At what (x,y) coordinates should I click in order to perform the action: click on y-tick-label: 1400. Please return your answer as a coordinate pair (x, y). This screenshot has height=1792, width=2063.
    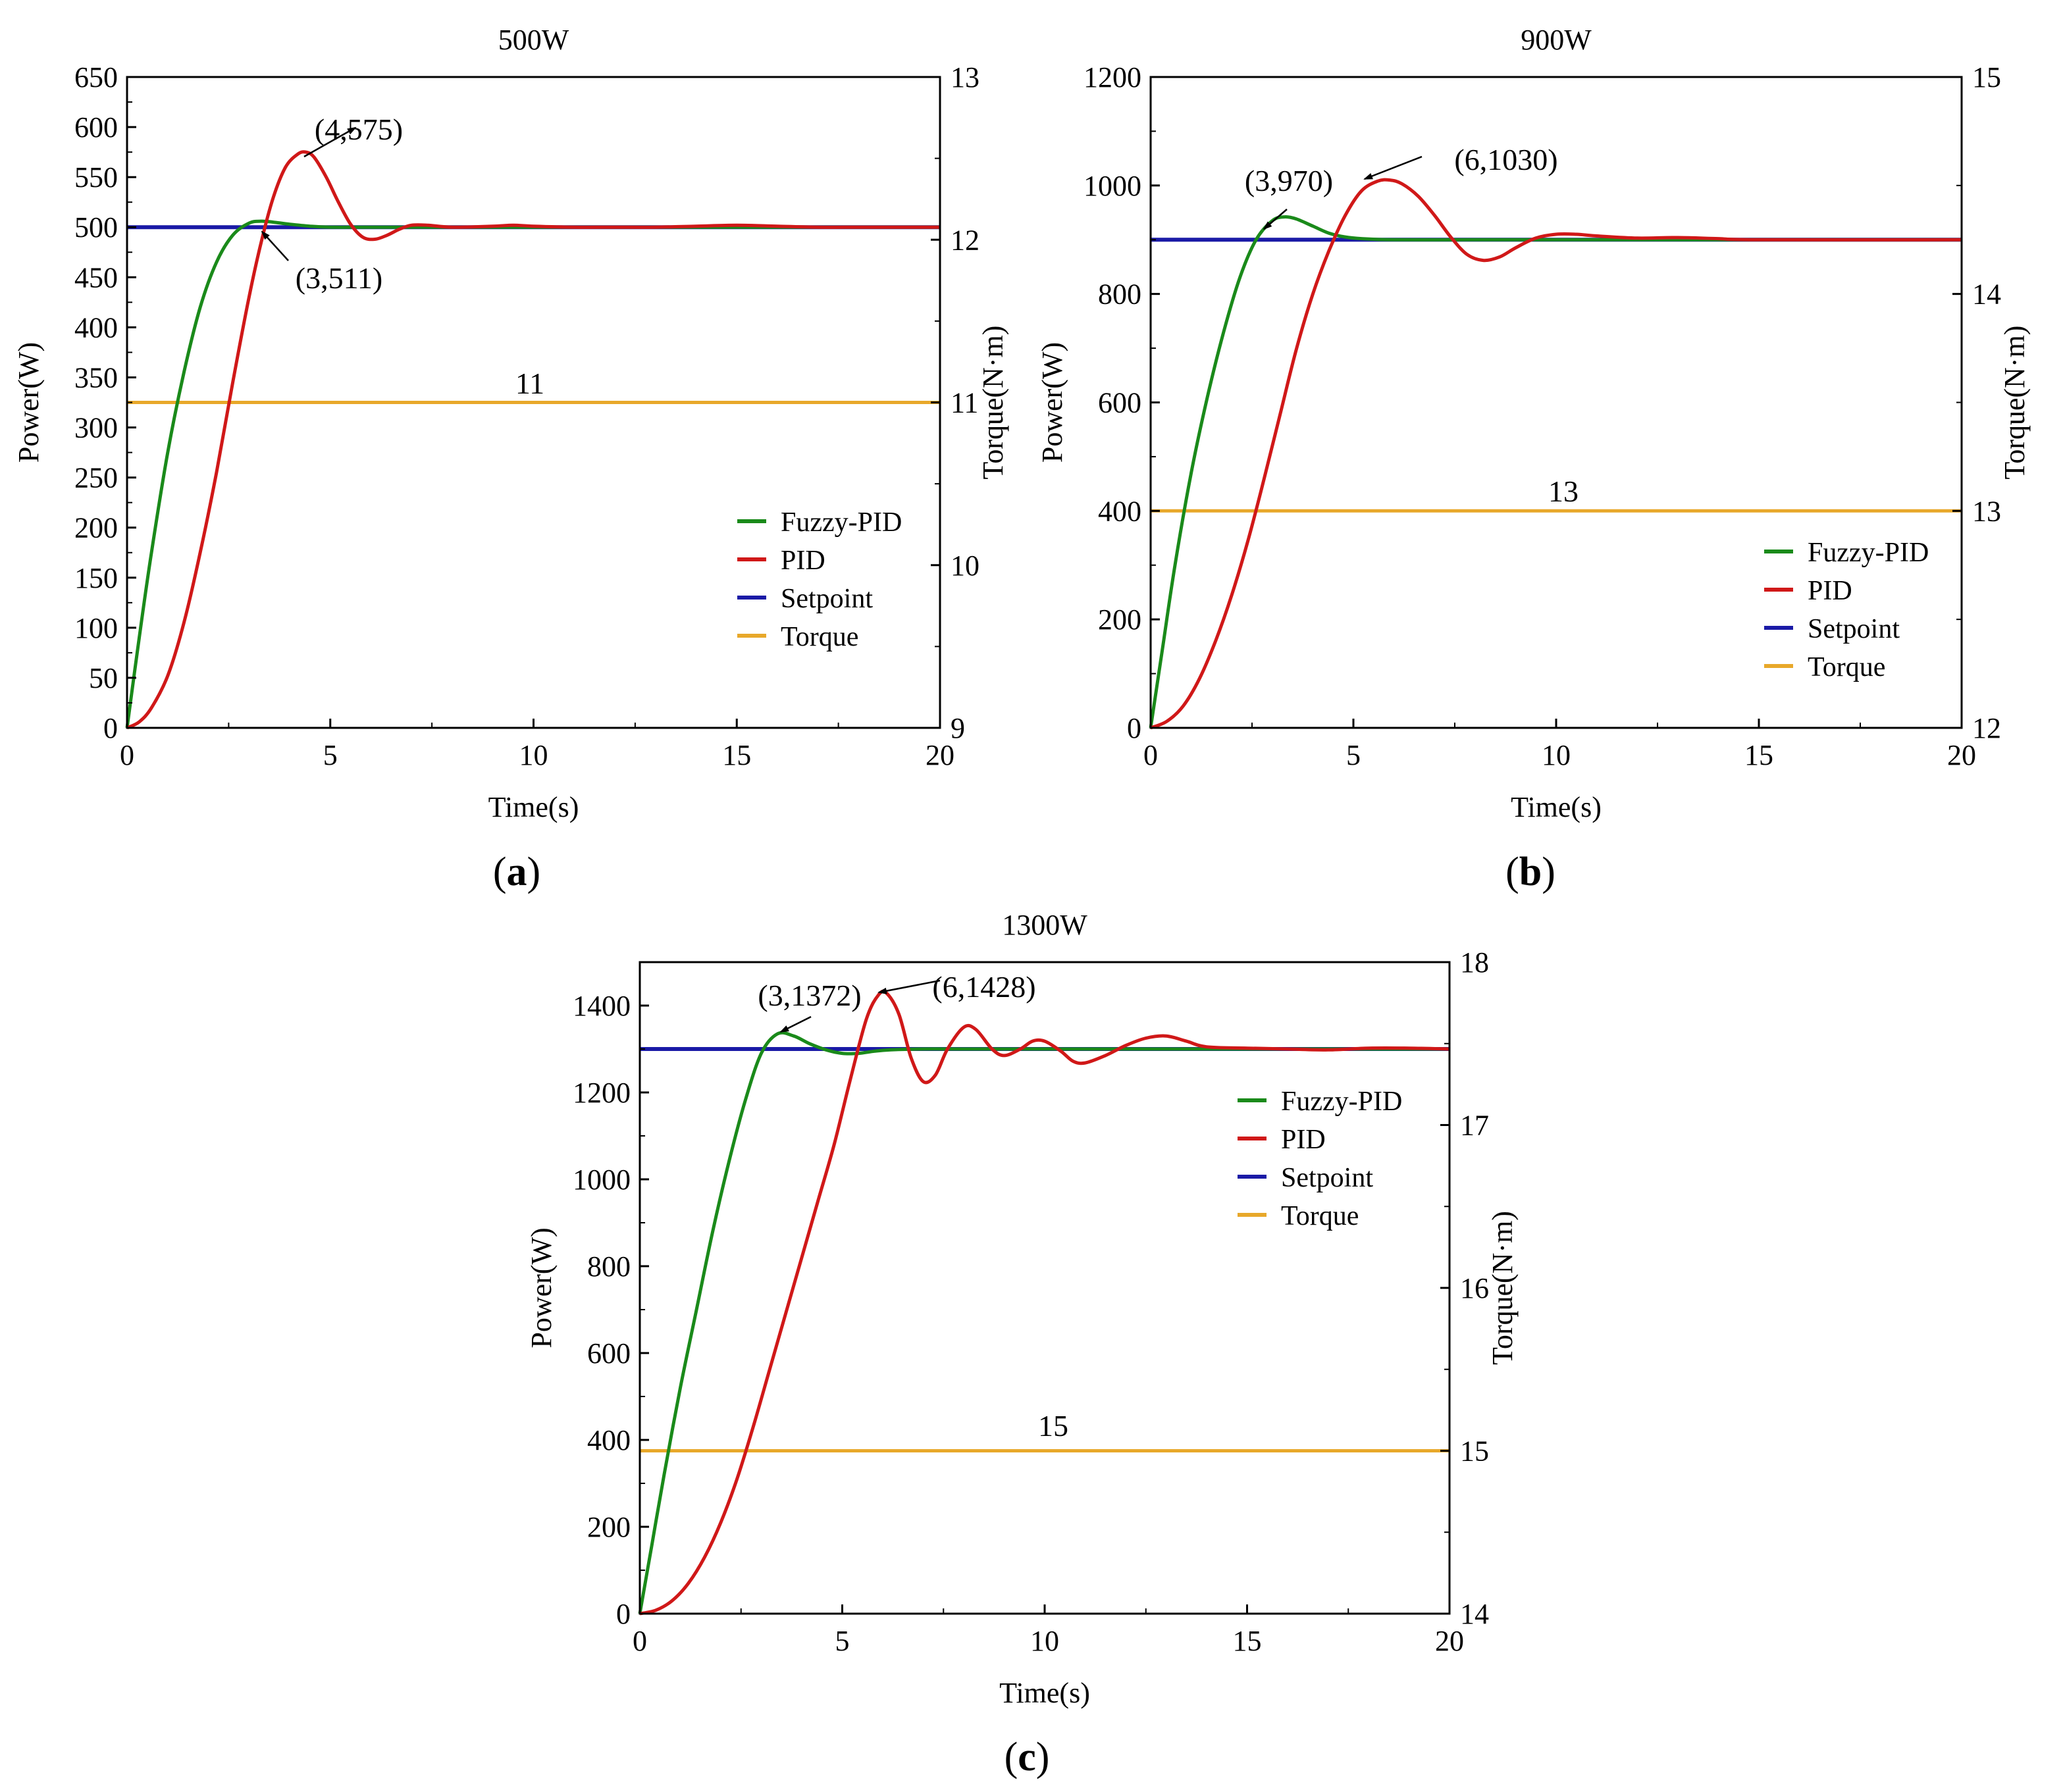
    Looking at the image, I should click on (602, 1006).